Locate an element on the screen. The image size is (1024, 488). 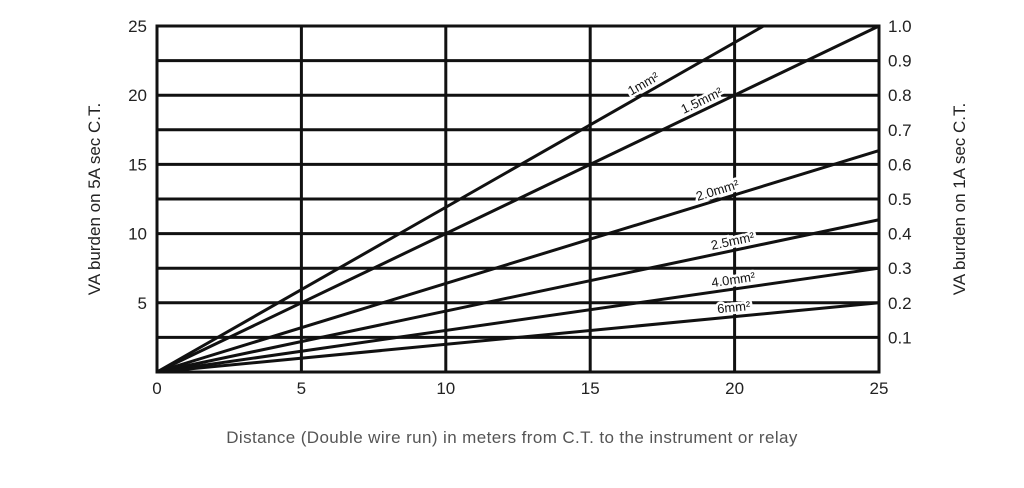
x-tick-label: 15 is located at coordinates (590, 388).